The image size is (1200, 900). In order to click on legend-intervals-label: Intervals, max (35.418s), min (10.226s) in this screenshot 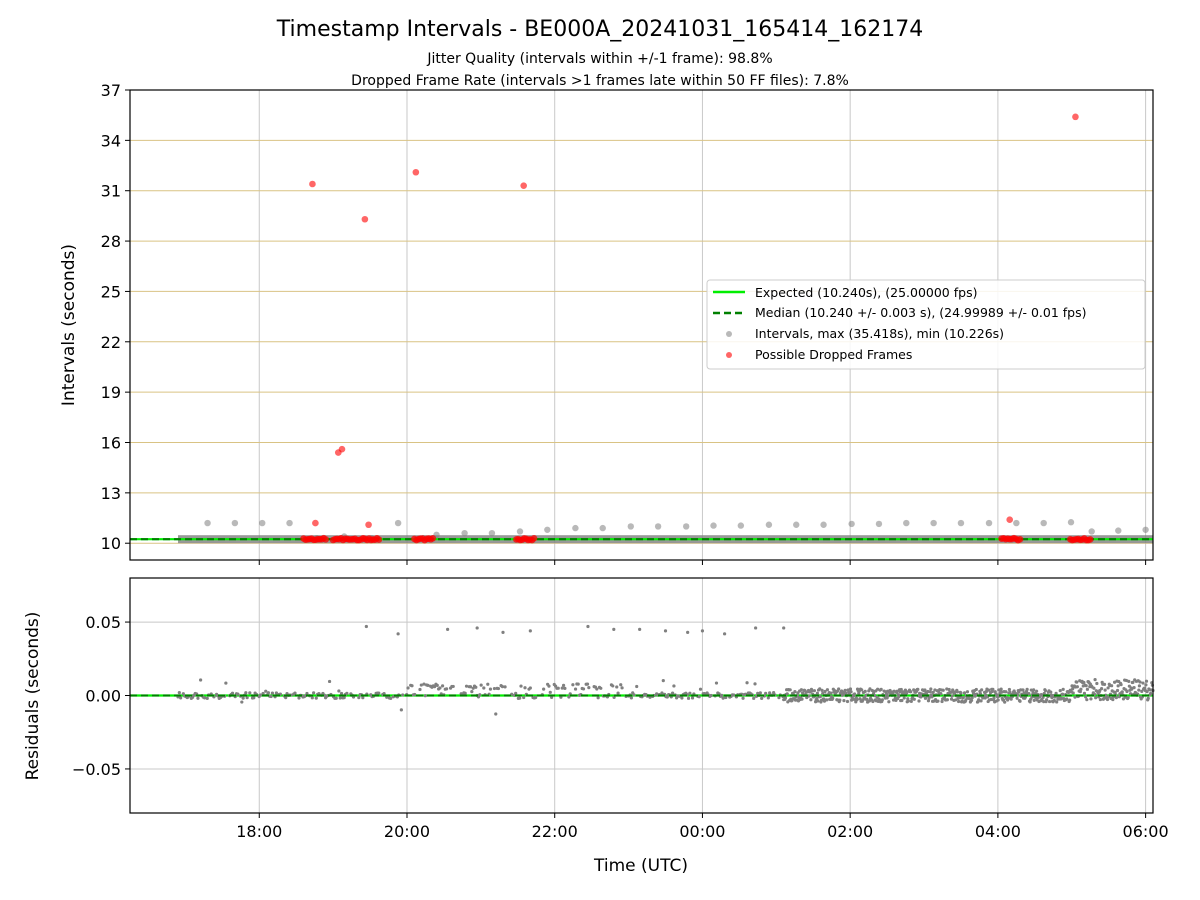, I will do `click(879, 333)`.